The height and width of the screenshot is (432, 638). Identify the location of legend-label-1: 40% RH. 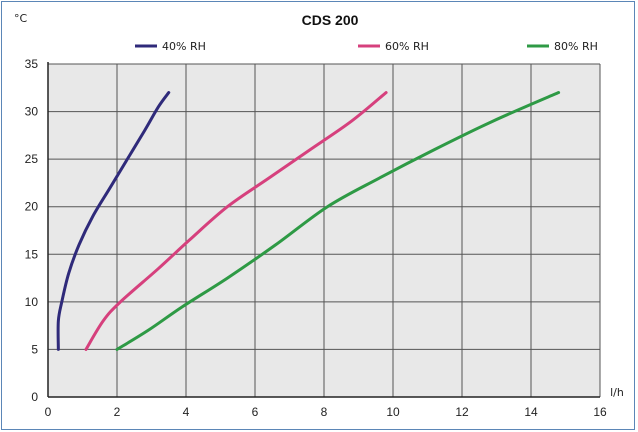
(184, 46).